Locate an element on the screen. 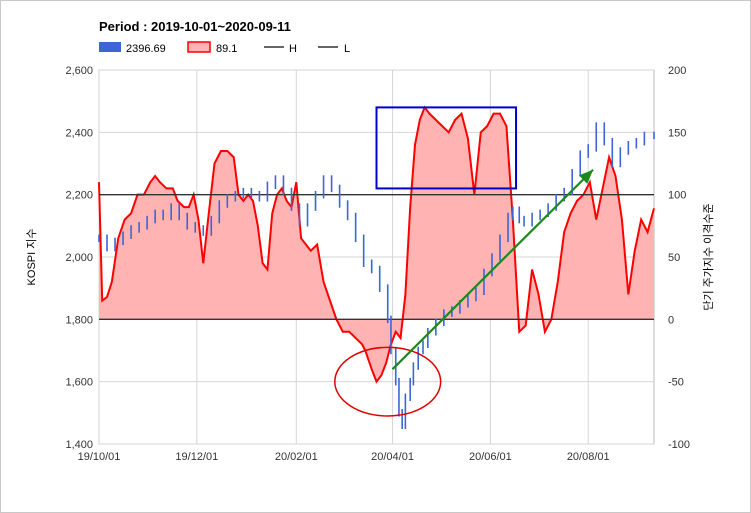  legend-swatch-kospi is located at coordinates (110, 47).